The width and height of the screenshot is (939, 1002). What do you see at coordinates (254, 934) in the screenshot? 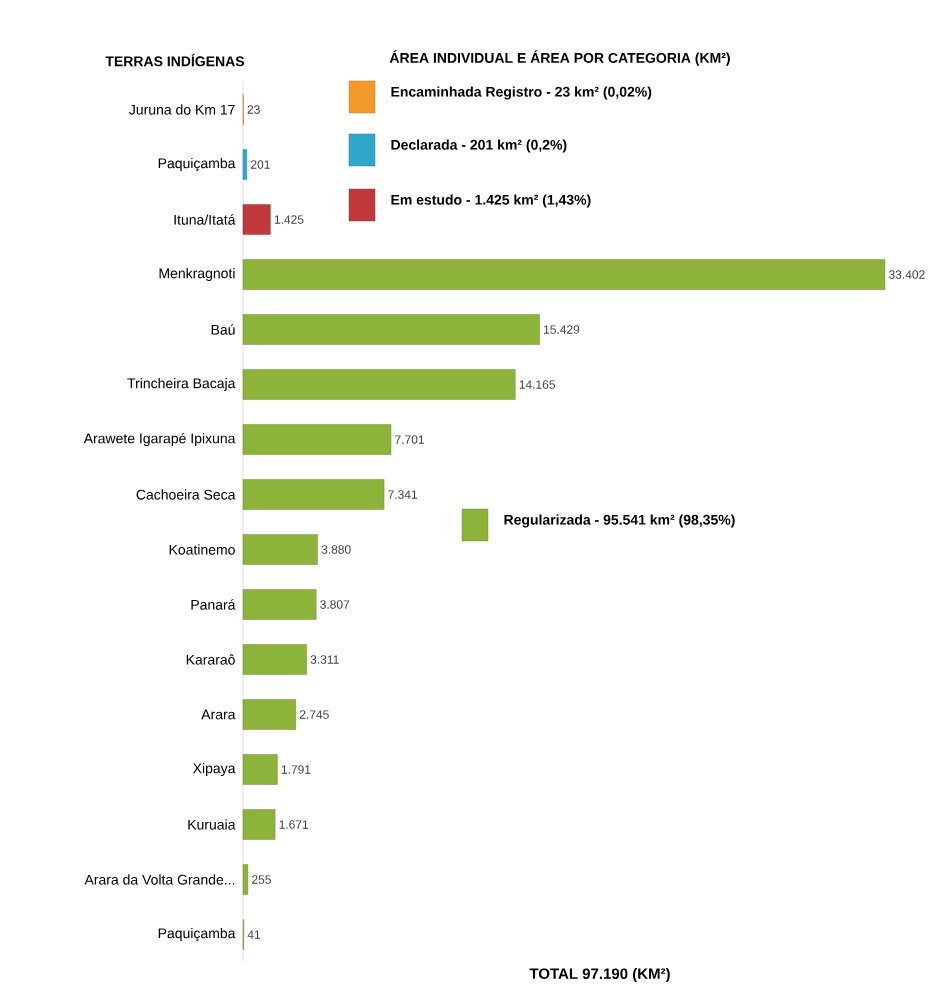
I see `data-label: 41` at bounding box center [254, 934].